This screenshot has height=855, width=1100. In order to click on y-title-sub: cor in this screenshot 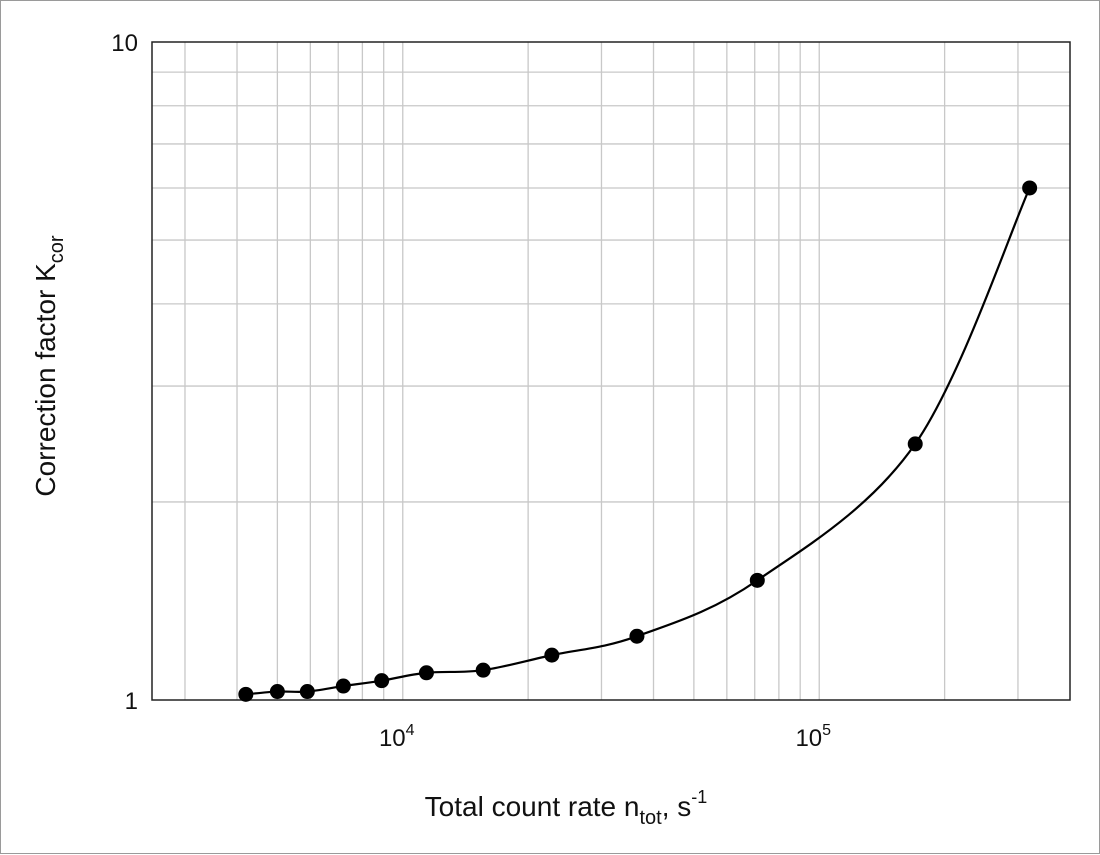, I will do `click(57, 249)`.